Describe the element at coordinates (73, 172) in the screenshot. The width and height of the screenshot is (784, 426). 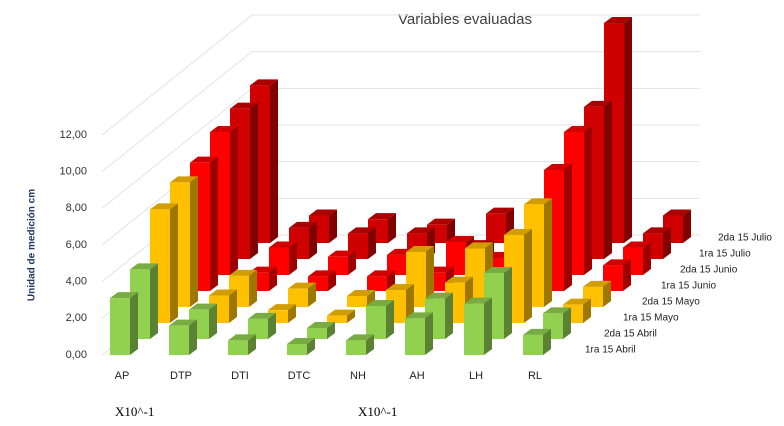
I see `y-tick-label: 10,00` at that location.